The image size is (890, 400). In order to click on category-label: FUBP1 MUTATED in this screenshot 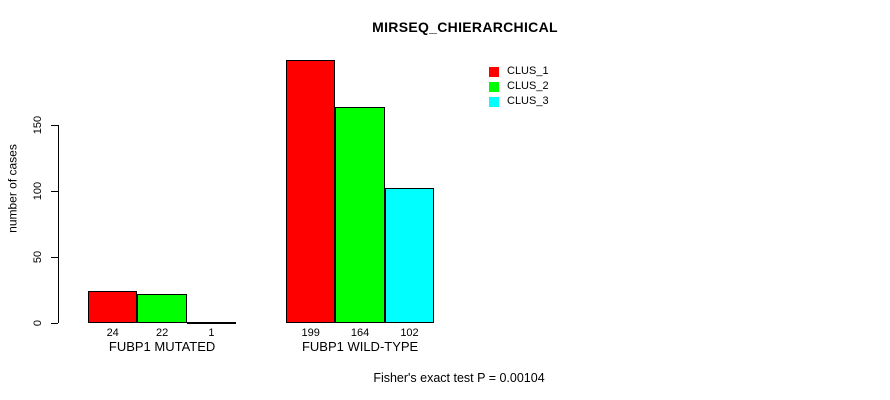, I will do `click(162, 346)`.